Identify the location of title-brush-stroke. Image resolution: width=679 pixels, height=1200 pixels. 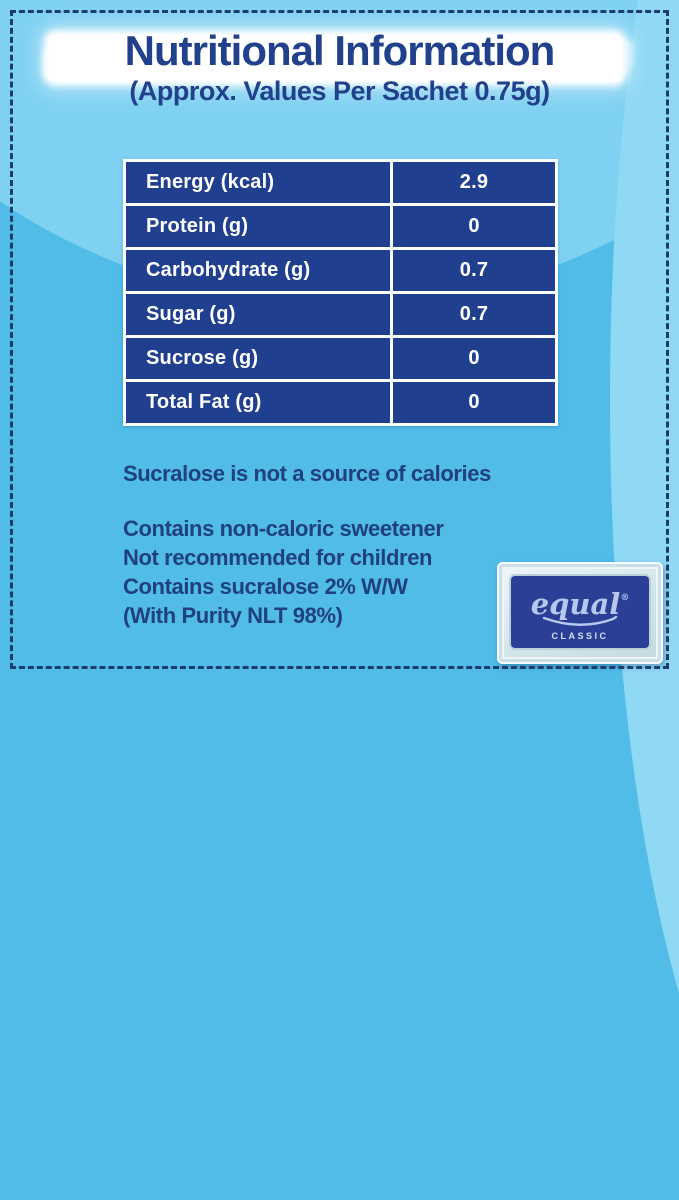
(335, 58).